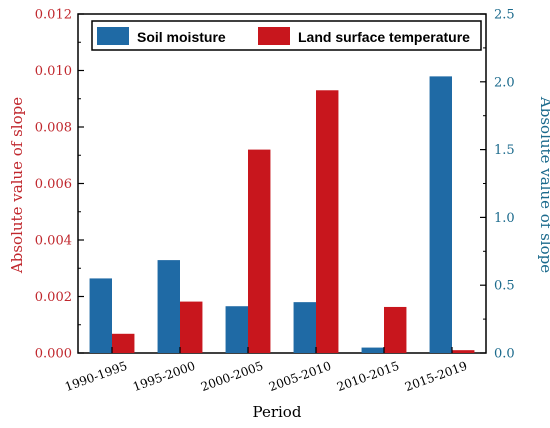  Describe the element at coordinates (436, 376) in the screenshot. I see `x-tick-label: 2015-2019` at that location.